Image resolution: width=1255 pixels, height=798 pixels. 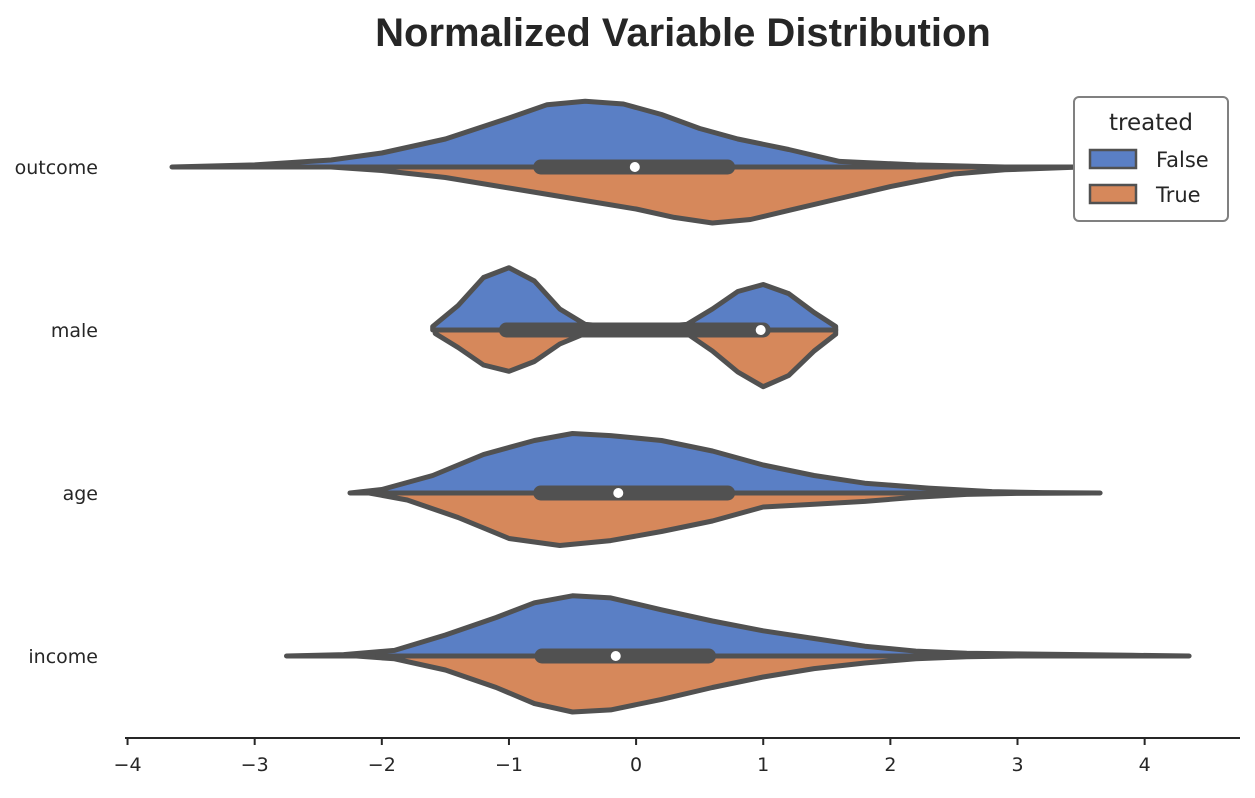 I want to click on x-tick-label: −1, so click(x=509, y=765).